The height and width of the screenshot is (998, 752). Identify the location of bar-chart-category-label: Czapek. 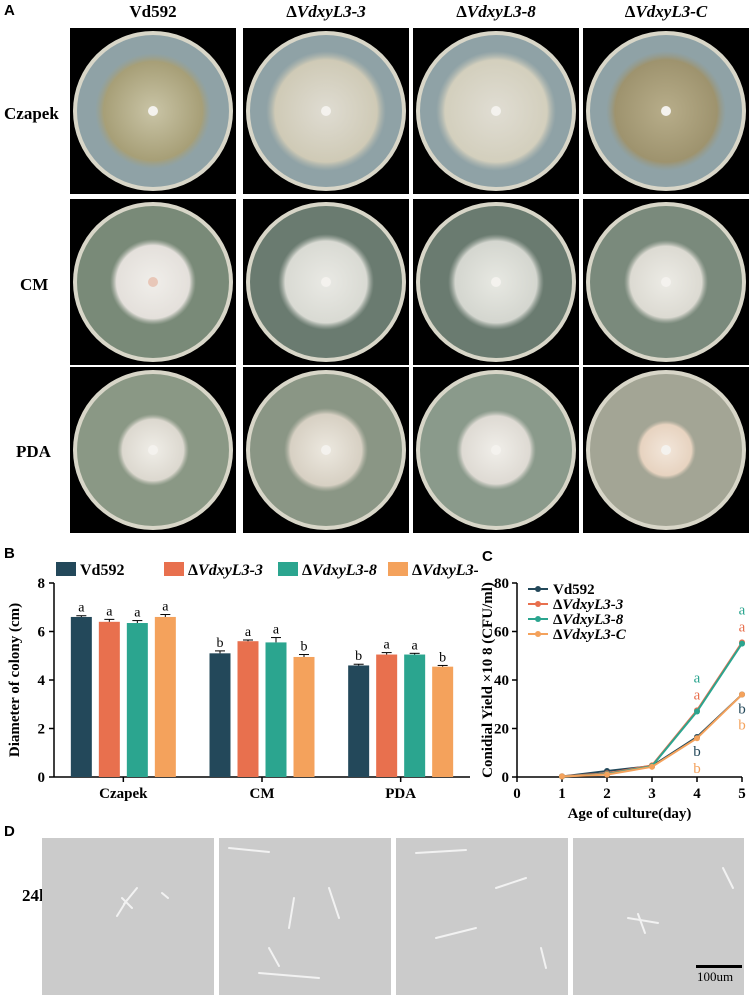
(123, 794).